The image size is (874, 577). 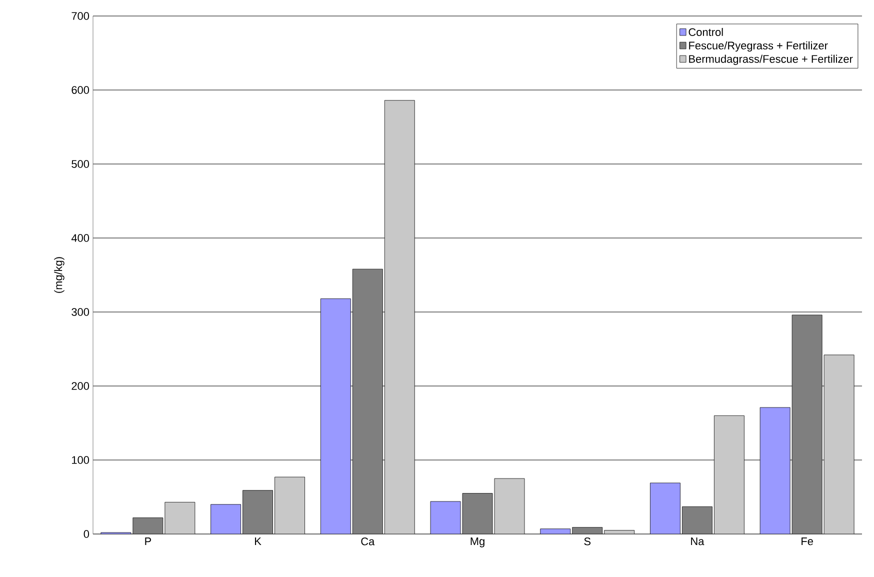 What do you see at coordinates (81, 386) in the screenshot?
I see `y-tick-label: 200` at bounding box center [81, 386].